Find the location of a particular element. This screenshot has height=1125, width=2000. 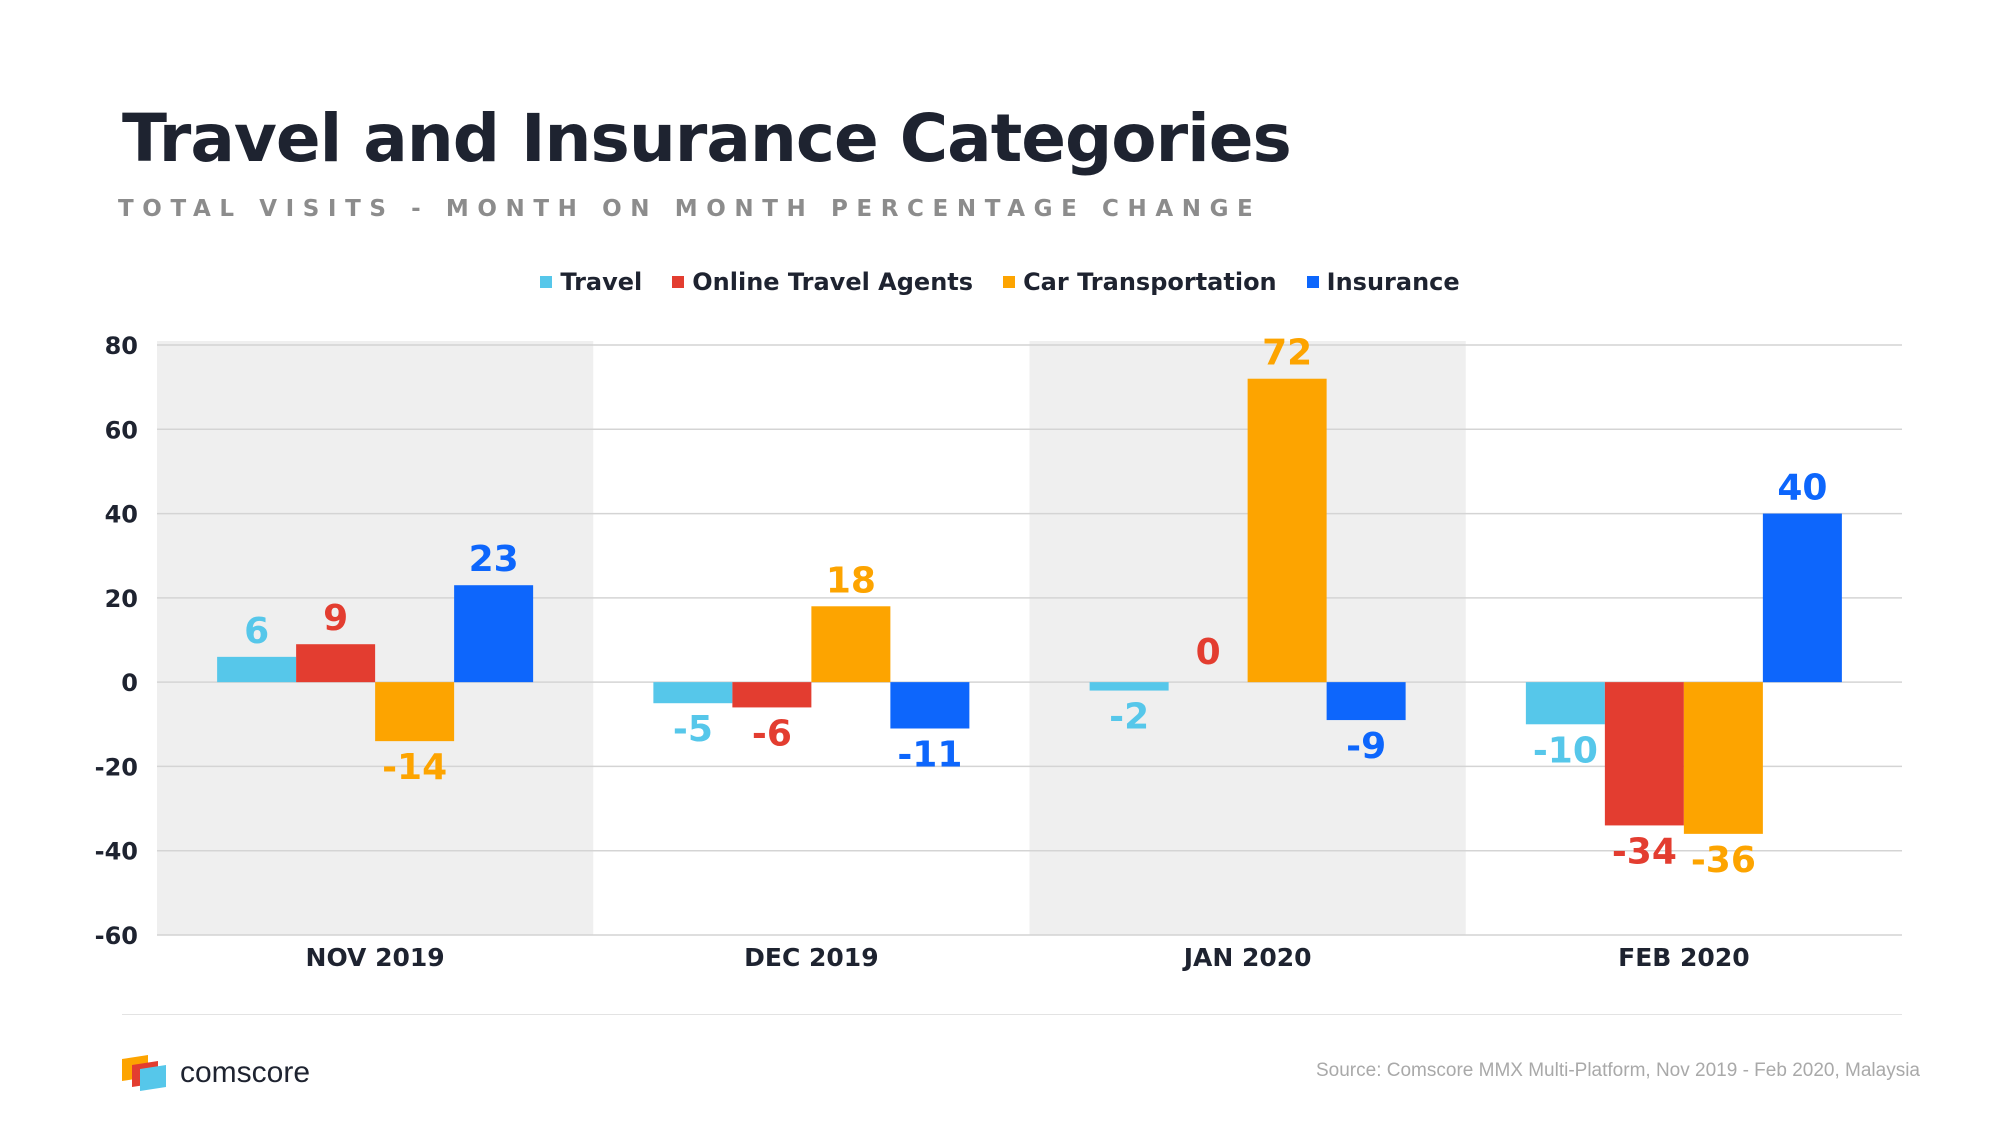

footer-divider is located at coordinates (1012, 1014).